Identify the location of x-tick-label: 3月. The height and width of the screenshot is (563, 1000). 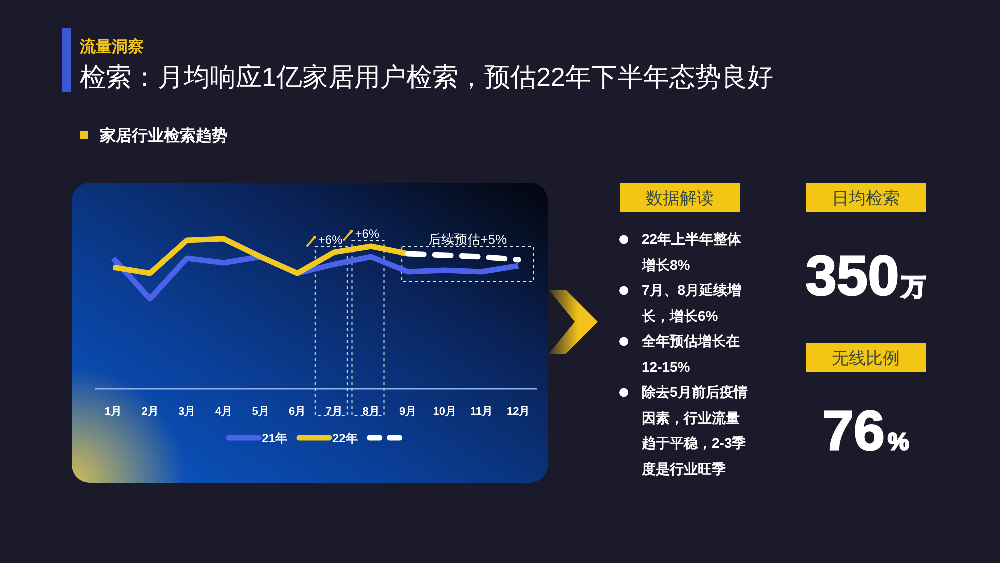
(187, 412).